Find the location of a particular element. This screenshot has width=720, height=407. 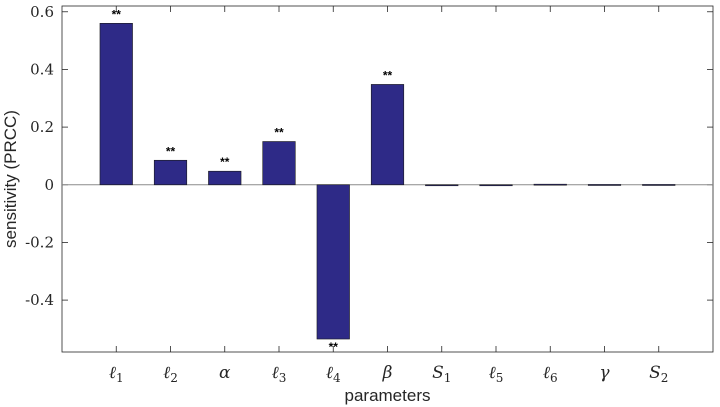

y-tick-label: -0.4 is located at coordinates (39, 300).